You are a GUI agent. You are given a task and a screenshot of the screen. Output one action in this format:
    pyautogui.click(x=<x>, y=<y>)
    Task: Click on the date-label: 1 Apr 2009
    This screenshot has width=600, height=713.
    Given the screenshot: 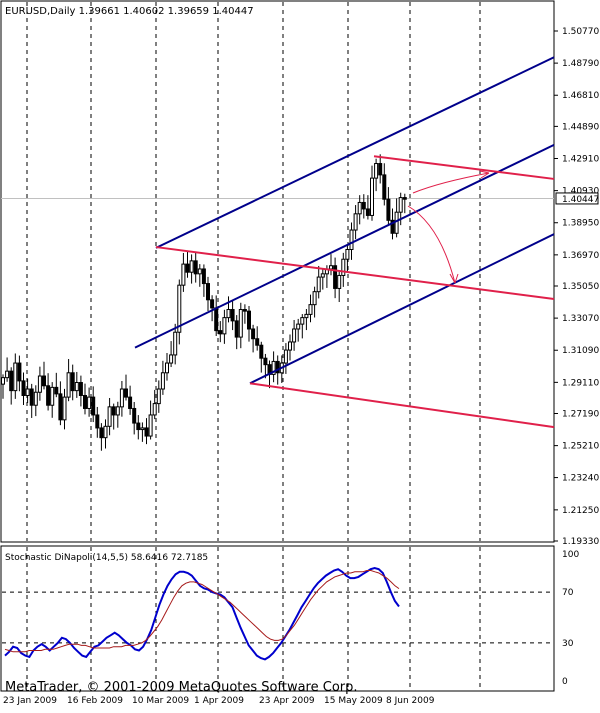 What is the action you would take?
    pyautogui.click(x=219, y=701)
    